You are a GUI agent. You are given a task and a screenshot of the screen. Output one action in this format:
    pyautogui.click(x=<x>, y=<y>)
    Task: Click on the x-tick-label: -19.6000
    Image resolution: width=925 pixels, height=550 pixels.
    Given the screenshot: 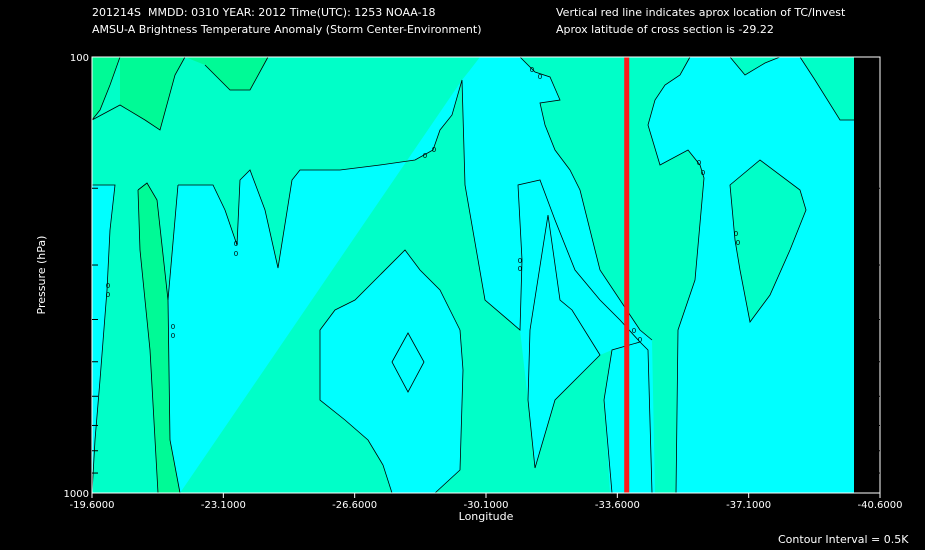 What is the action you would take?
    pyautogui.click(x=92, y=505)
    